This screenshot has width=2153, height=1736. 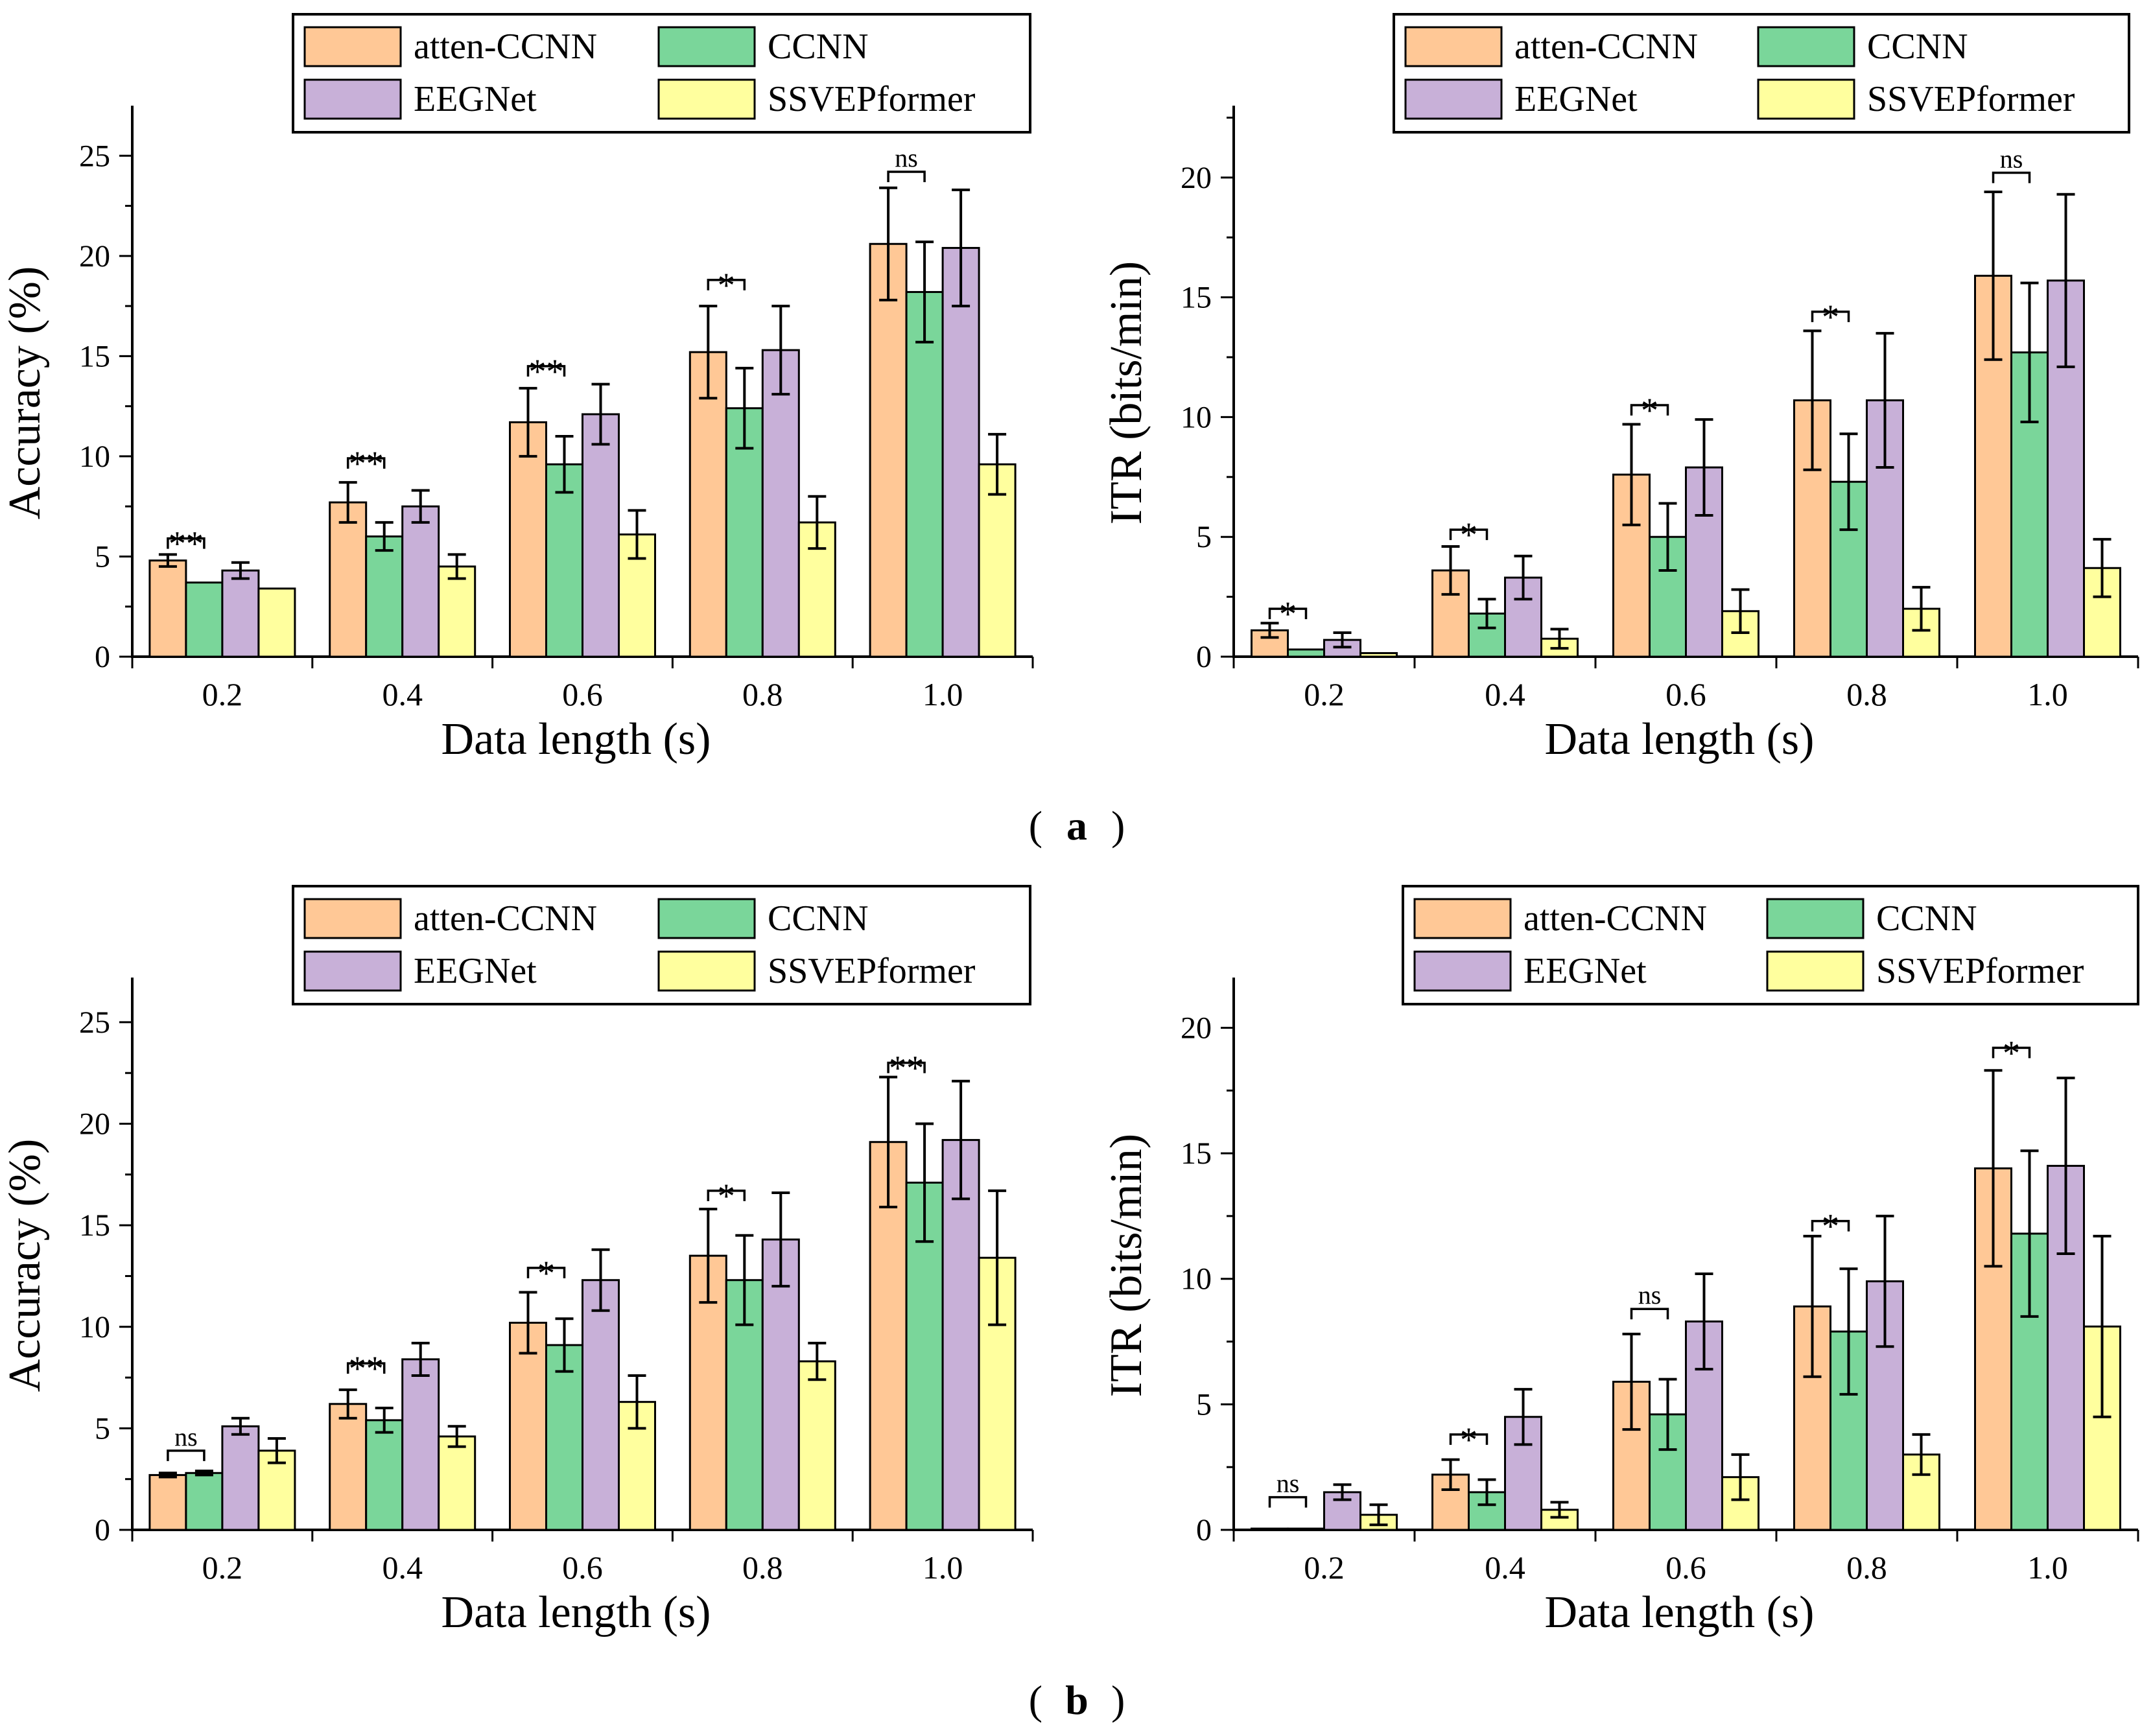 I want to click on y-axis-label: Accuracy (%), so click(x=25, y=393).